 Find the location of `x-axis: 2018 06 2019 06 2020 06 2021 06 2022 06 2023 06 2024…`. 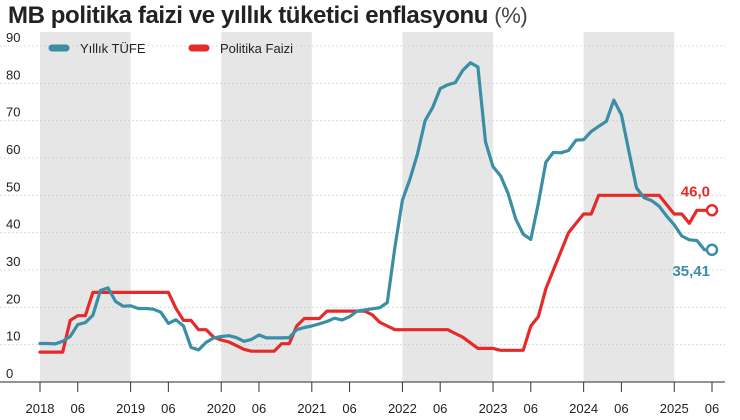

x-axis: 2018 06 2019 06 2020 06 2021 06 2022 06 2023 06 2024… is located at coordinates (372, 399).